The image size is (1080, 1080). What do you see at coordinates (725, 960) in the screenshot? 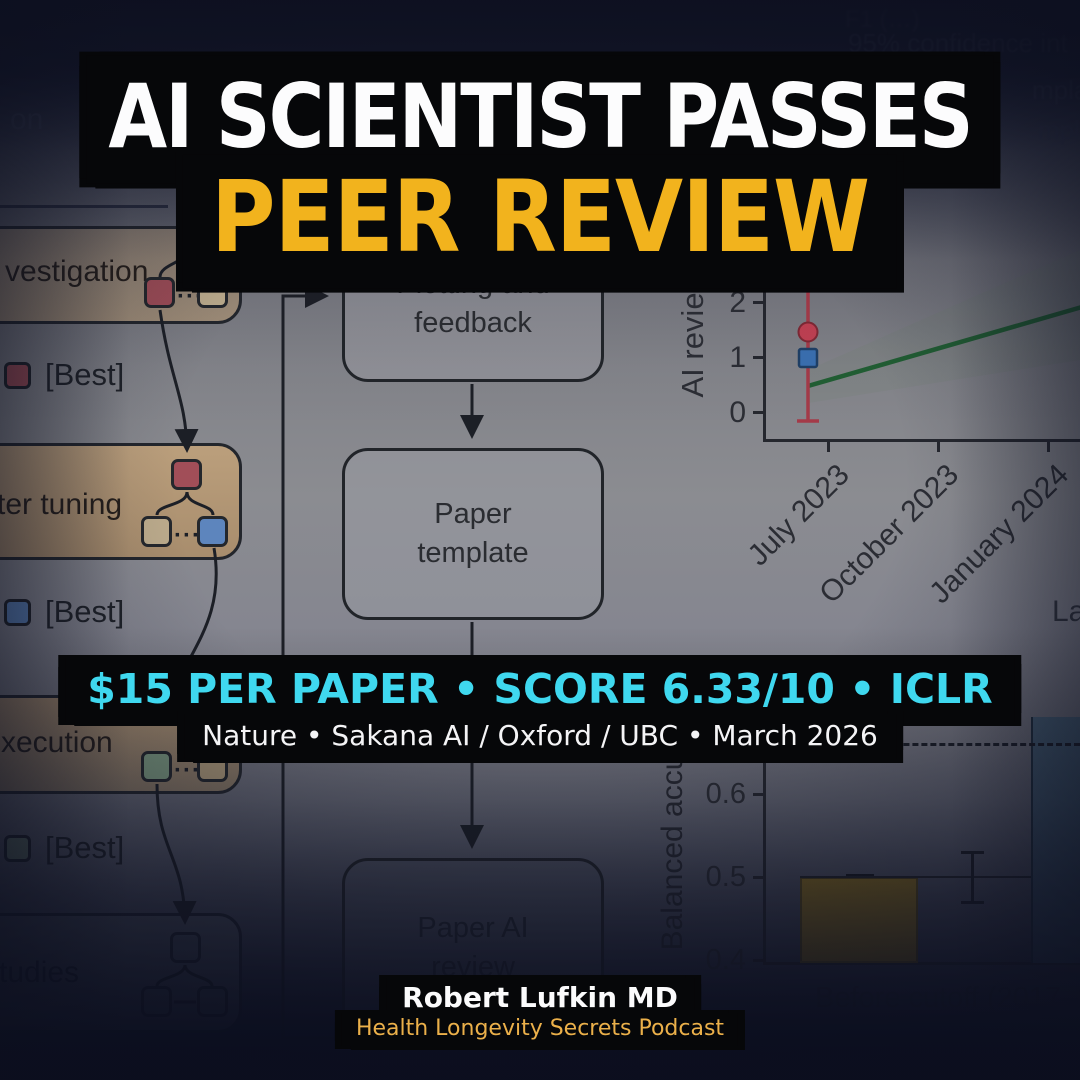
I see `y-tick-label: 0.4` at bounding box center [725, 960].